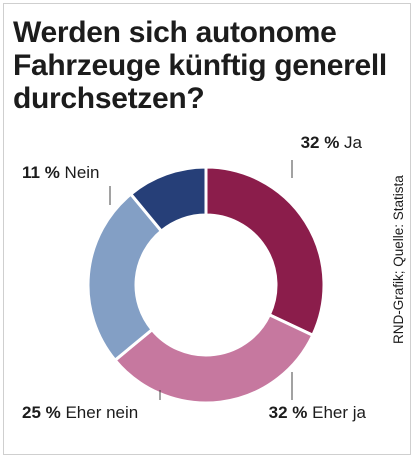  What do you see at coordinates (100, 412) in the screenshot?
I see `slice-category: Eher nein` at bounding box center [100, 412].